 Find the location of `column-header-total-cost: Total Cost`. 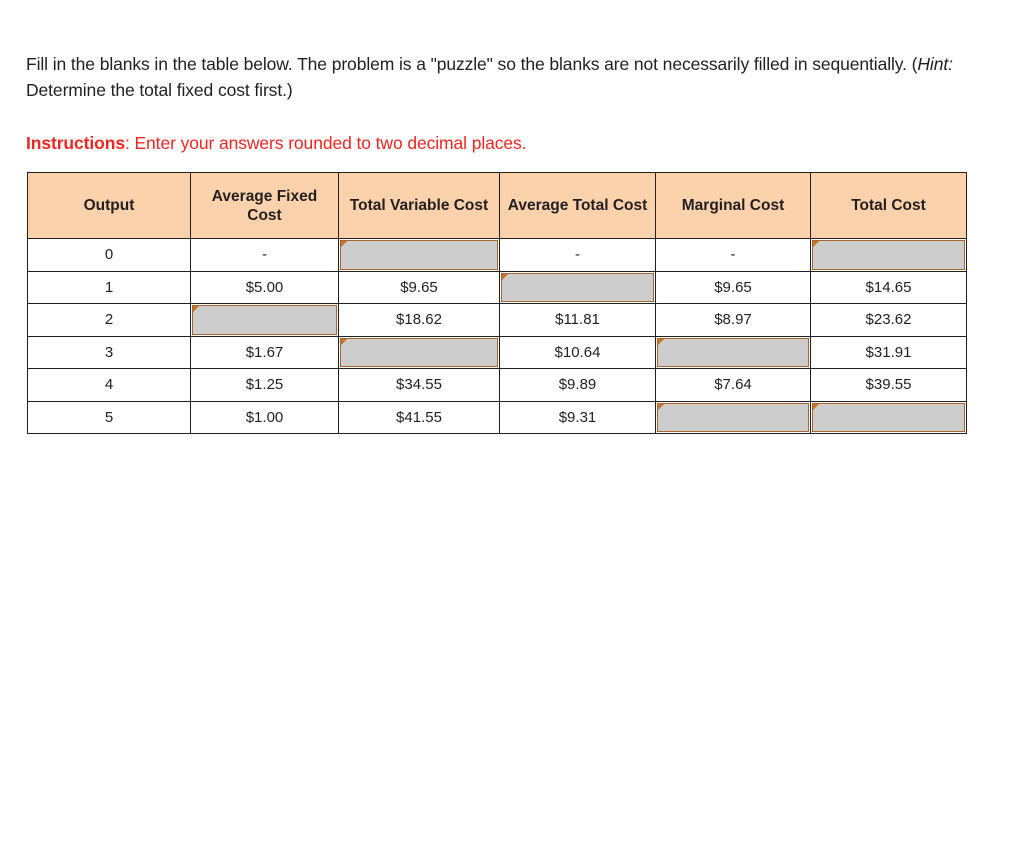

column-header-total-cost: Total Cost is located at coordinates (888, 205).